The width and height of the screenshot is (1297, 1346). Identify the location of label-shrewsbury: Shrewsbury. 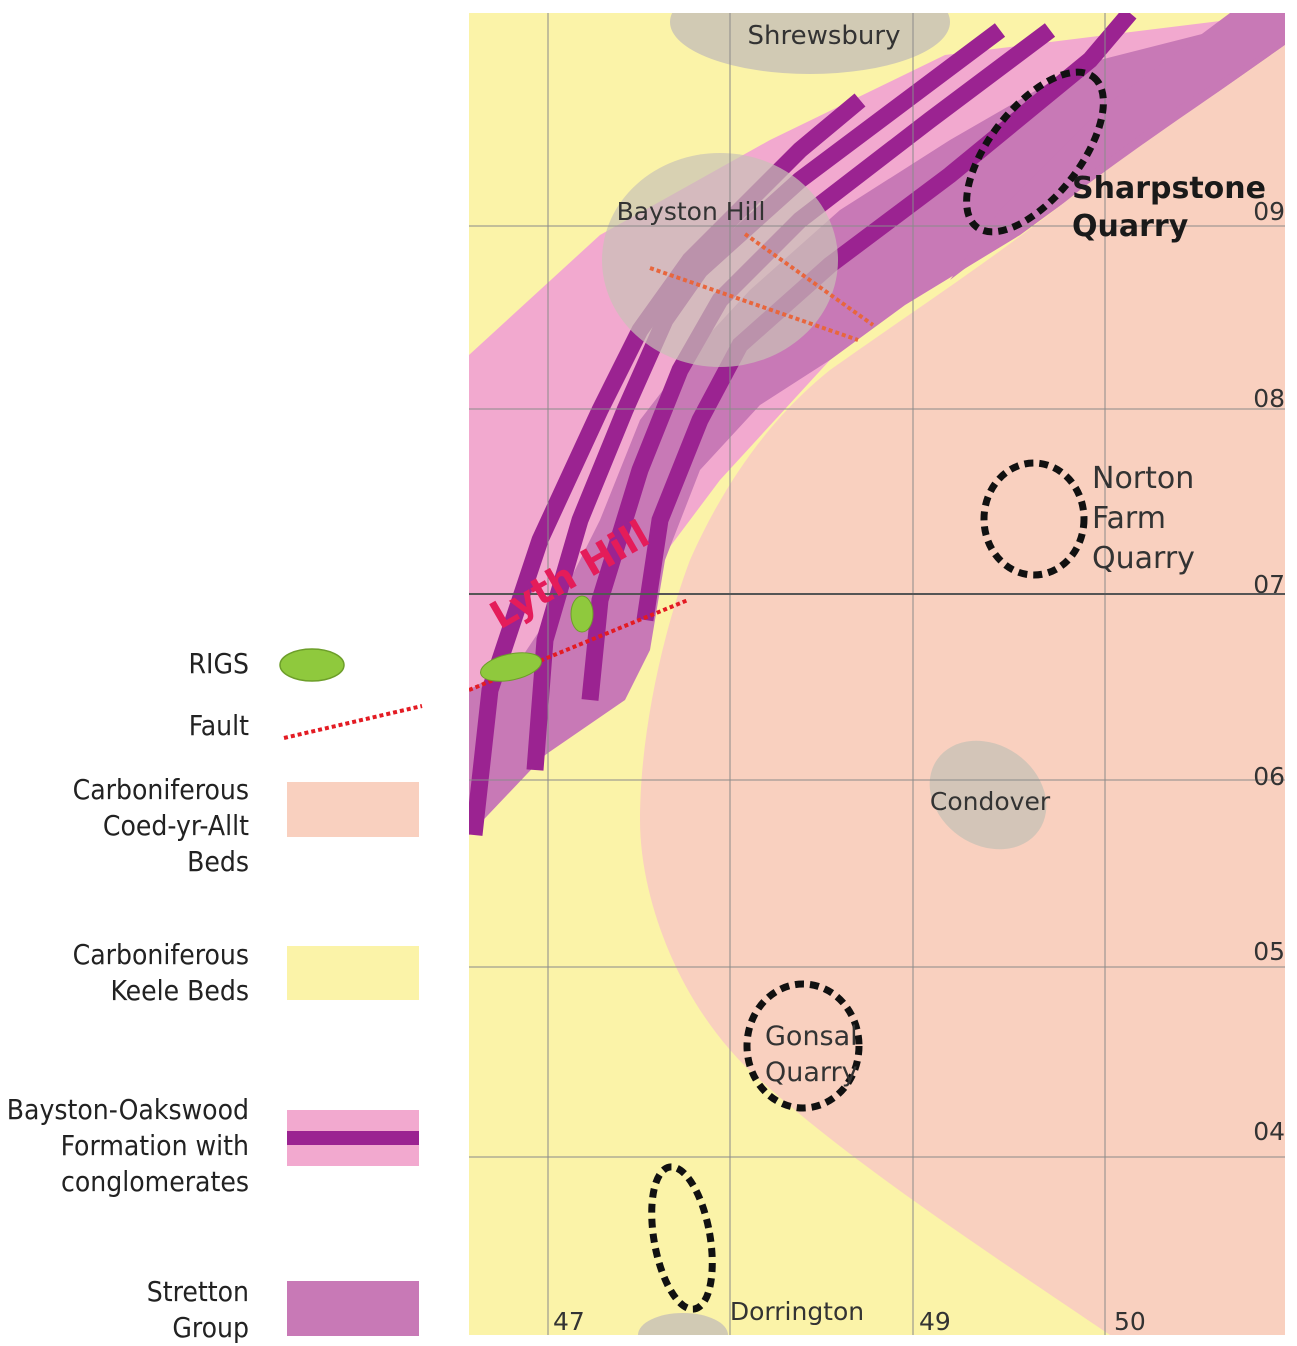
(824, 36).